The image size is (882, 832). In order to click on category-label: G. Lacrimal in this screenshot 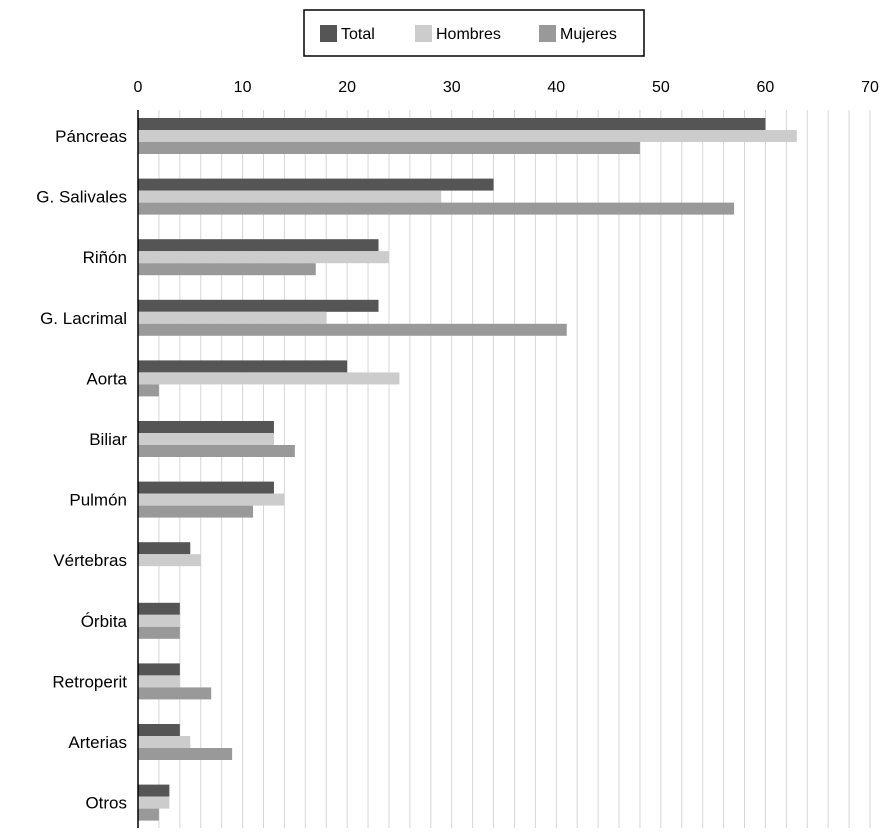, I will do `click(83, 318)`.